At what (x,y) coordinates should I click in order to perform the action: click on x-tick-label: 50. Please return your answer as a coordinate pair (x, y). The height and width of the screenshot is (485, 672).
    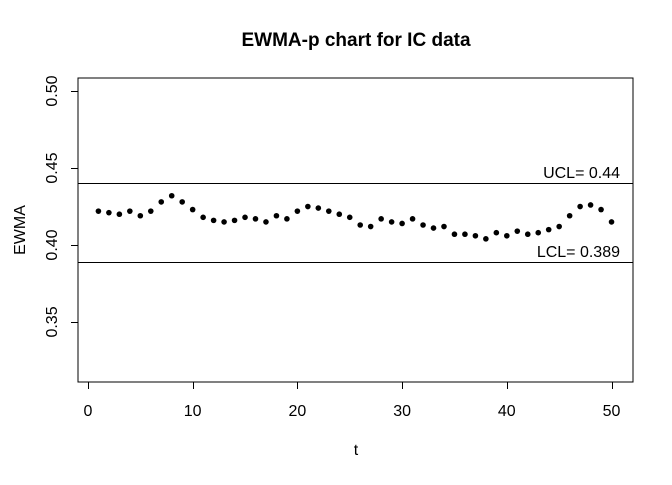
    Looking at the image, I should click on (612, 411).